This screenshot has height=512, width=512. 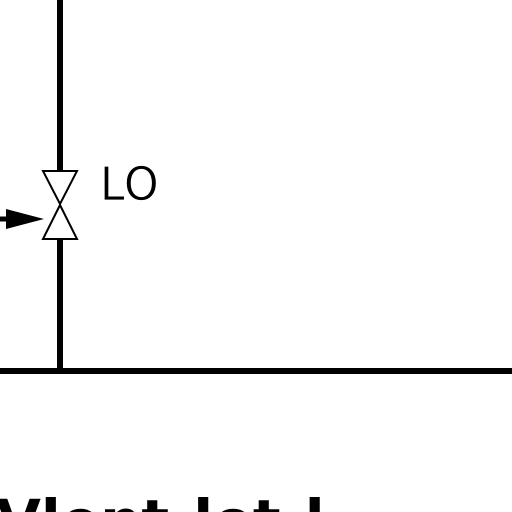 What do you see at coordinates (130, 184) in the screenshot?
I see `valve-label: LO` at bounding box center [130, 184].